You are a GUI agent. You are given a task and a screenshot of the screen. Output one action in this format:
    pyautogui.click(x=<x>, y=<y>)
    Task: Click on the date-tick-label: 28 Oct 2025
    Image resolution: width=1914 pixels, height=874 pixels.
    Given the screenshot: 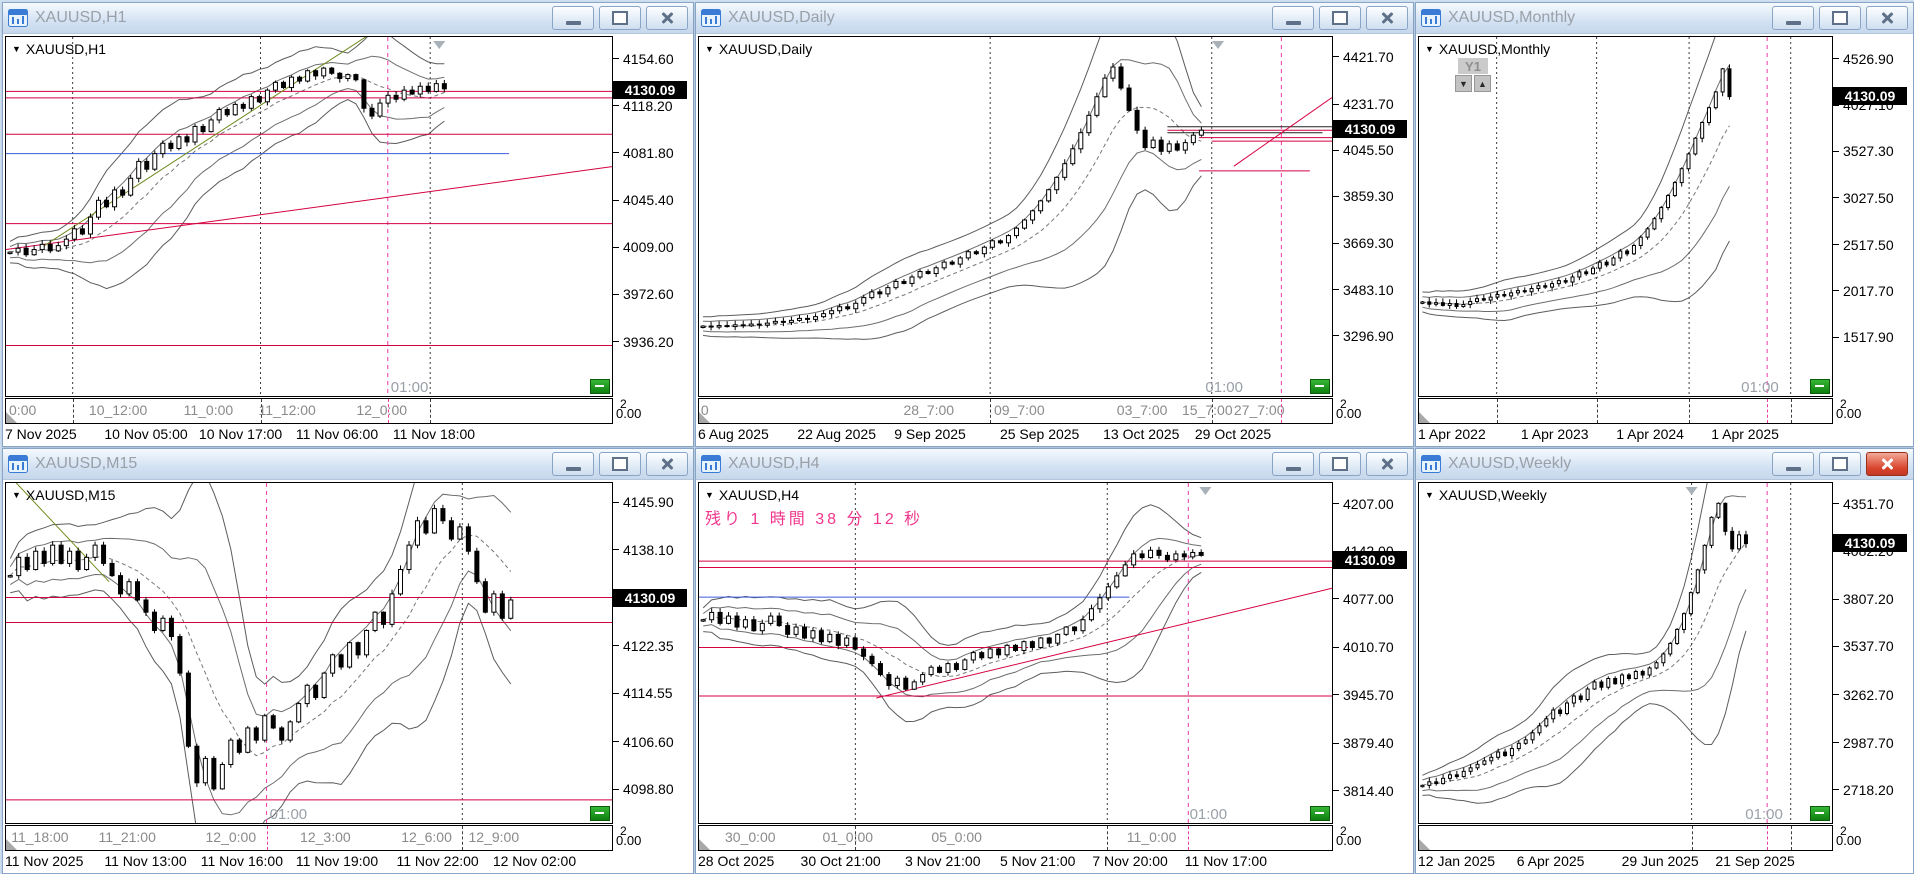 What is the action you would take?
    pyautogui.click(x=736, y=861)
    